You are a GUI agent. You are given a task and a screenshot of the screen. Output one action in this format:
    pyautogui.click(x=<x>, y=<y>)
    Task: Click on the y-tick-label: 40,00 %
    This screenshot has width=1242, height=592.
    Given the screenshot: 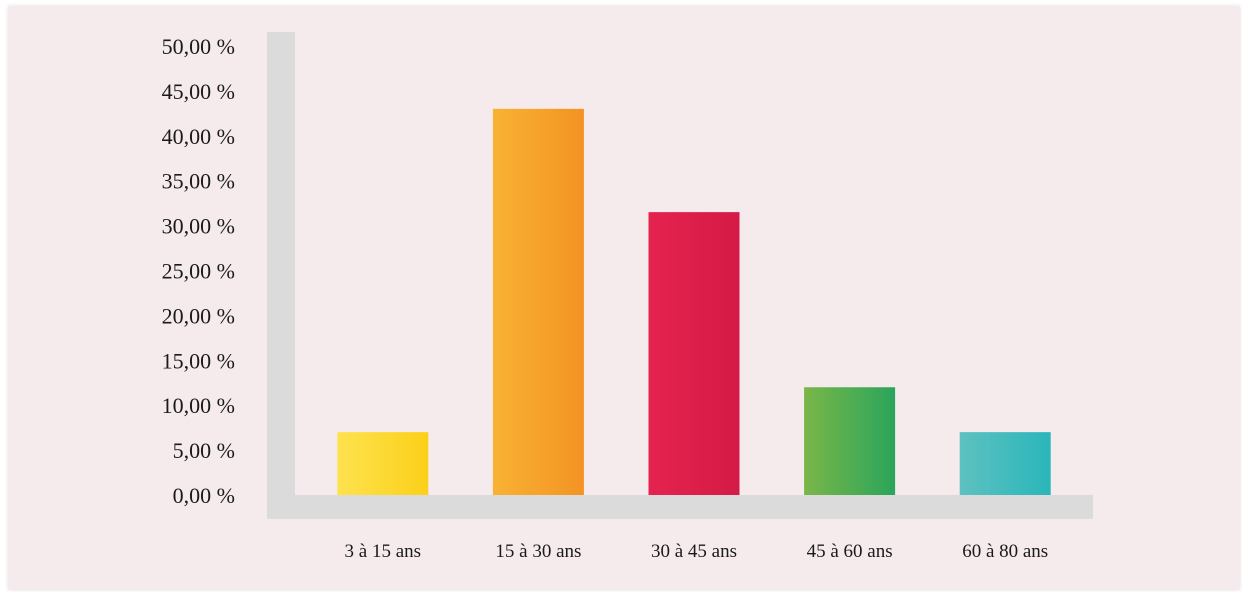 What is the action you would take?
    pyautogui.click(x=198, y=136)
    